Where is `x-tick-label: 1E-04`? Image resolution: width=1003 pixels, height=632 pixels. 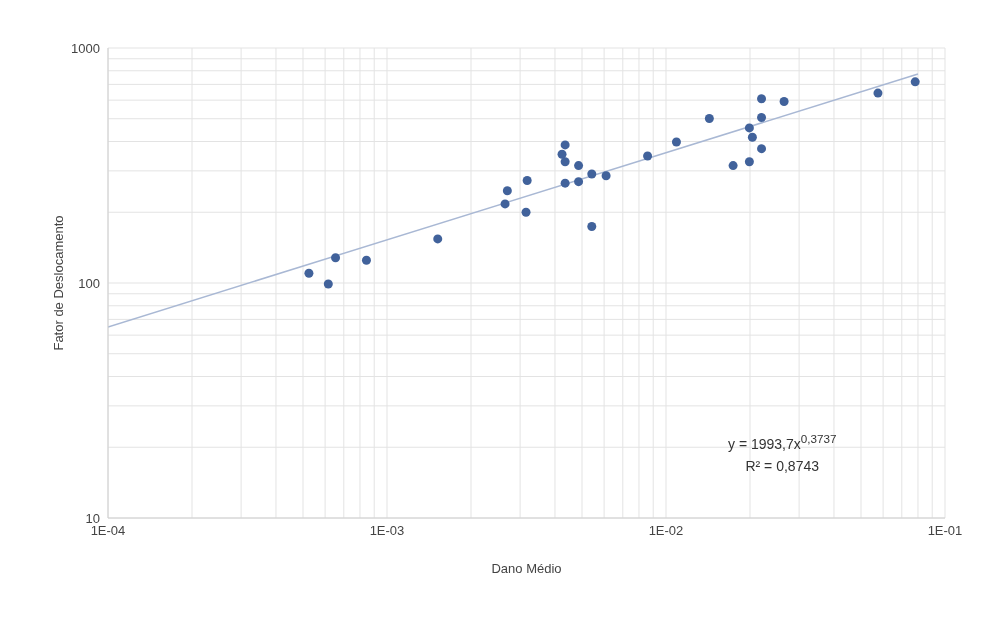
x-tick-label: 1E-04 is located at coordinates (108, 531).